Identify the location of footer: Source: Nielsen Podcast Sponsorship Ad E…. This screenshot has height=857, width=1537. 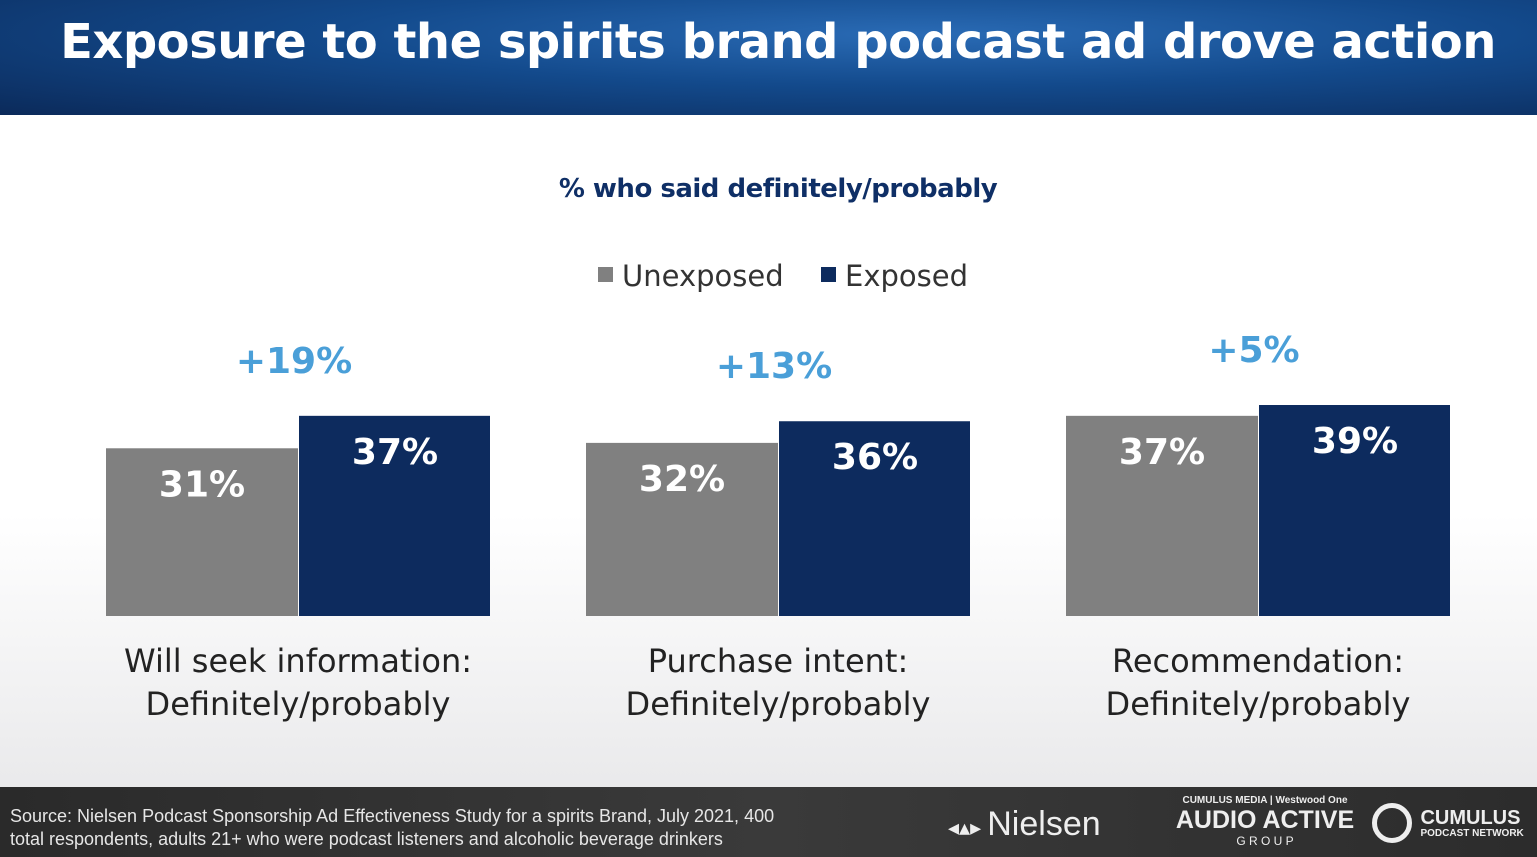
(768, 822).